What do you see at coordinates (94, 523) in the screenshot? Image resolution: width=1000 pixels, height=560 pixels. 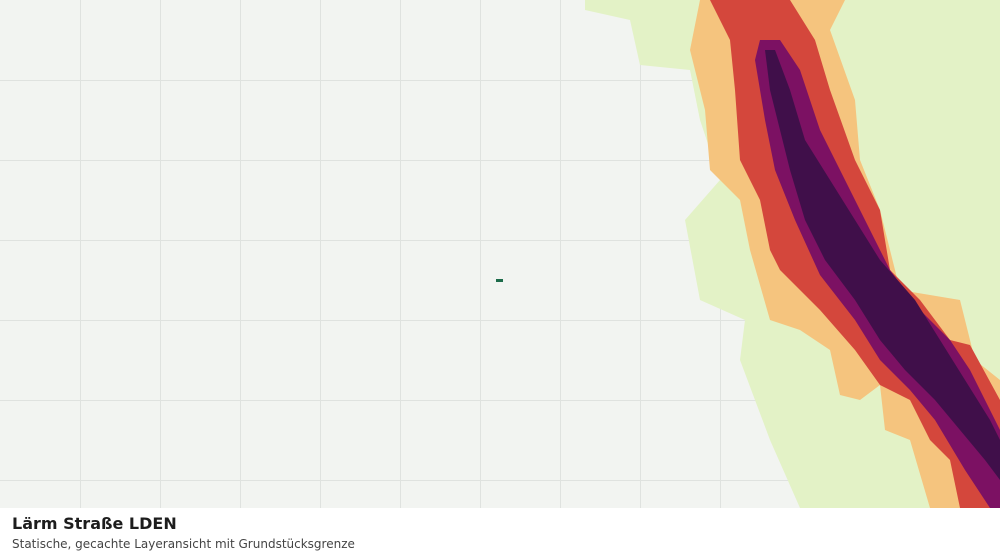 I see `layer-title: Lärm Straße LDEN` at bounding box center [94, 523].